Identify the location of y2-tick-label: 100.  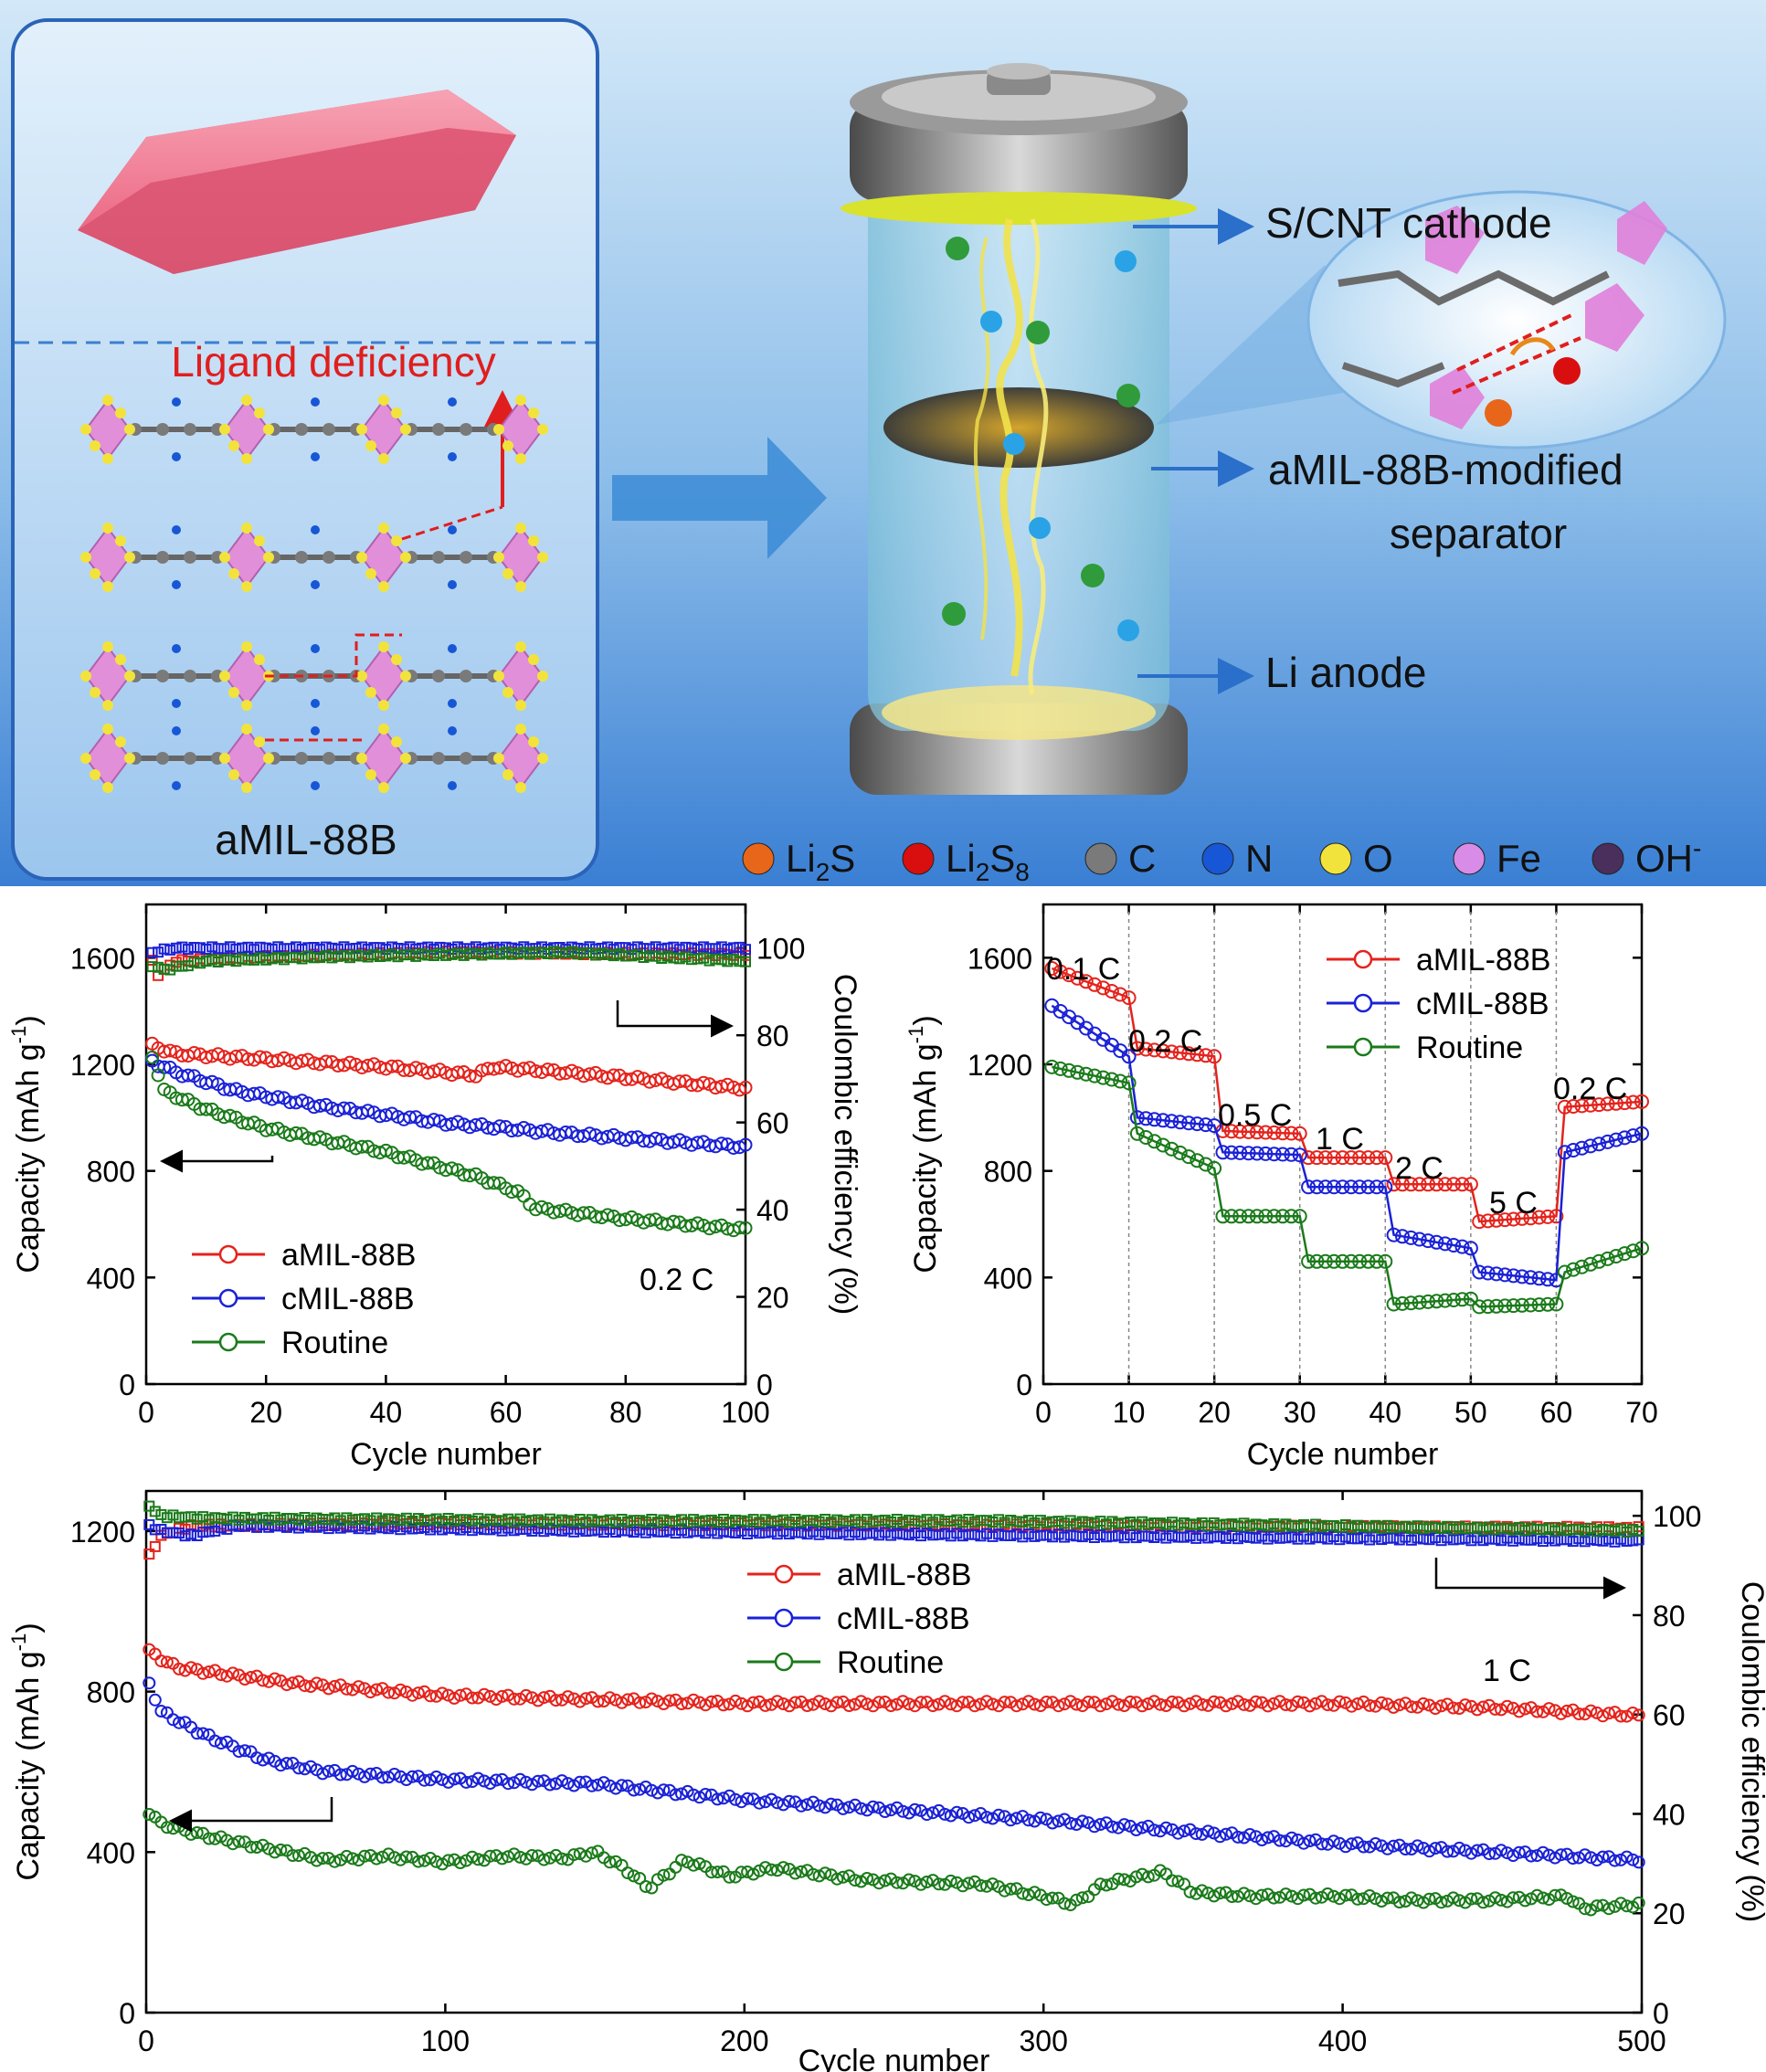
(1677, 1516).